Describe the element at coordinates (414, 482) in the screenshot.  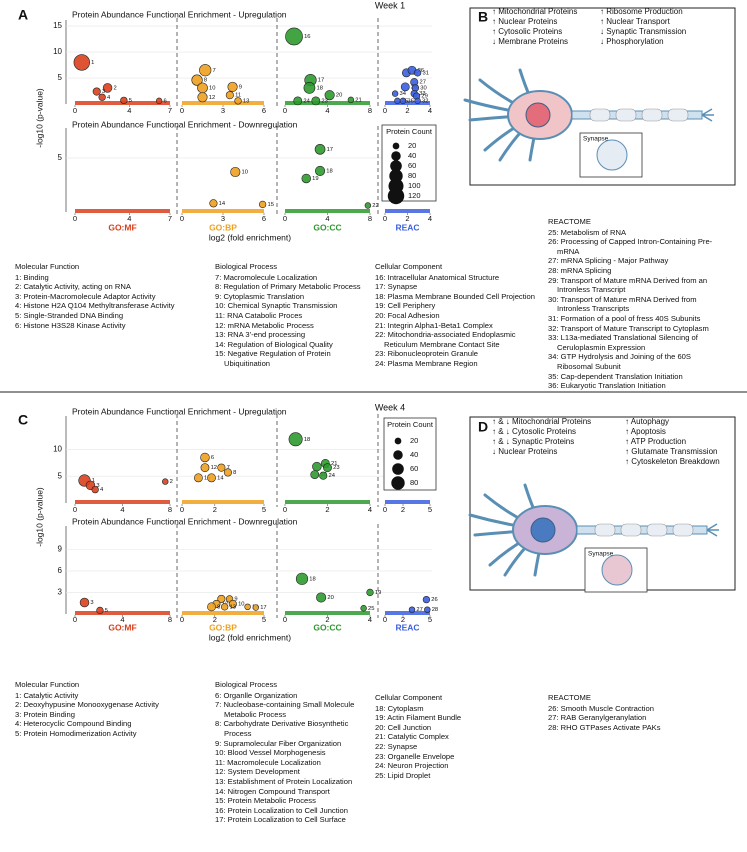
I see `size-legend-label: 80` at that location.